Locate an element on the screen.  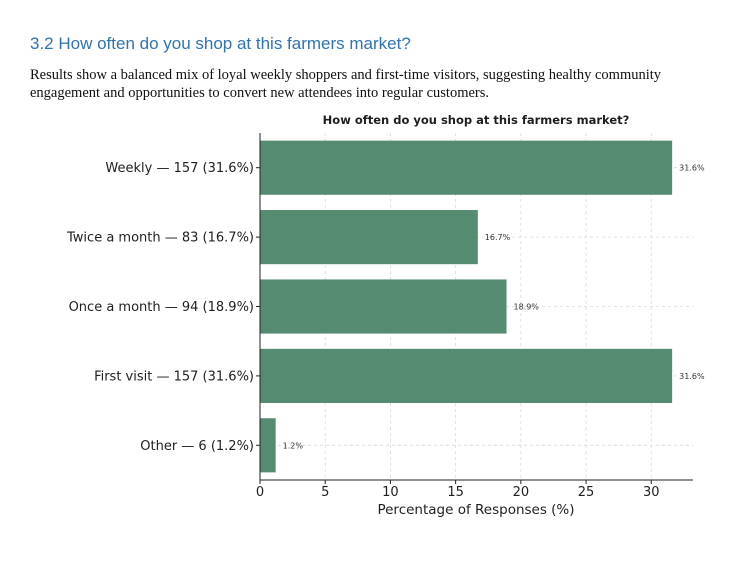
x-tick-label-2: 10 is located at coordinates (390, 492).